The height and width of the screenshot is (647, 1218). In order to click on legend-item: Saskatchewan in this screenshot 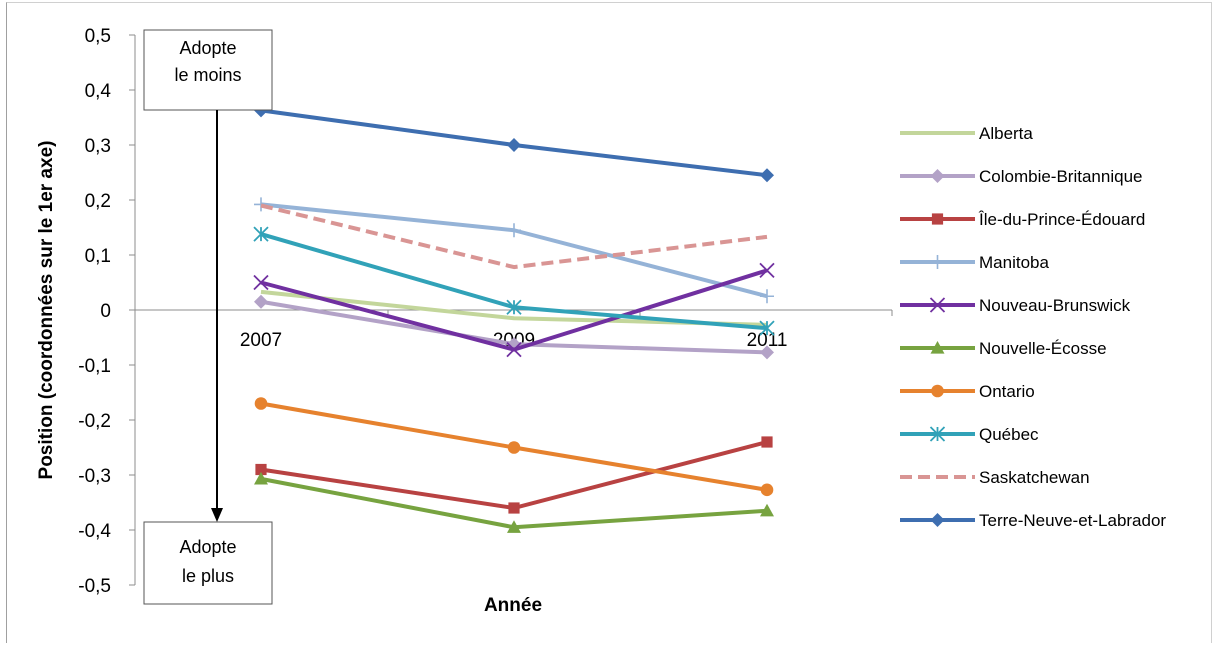, I will do `click(995, 477)`.